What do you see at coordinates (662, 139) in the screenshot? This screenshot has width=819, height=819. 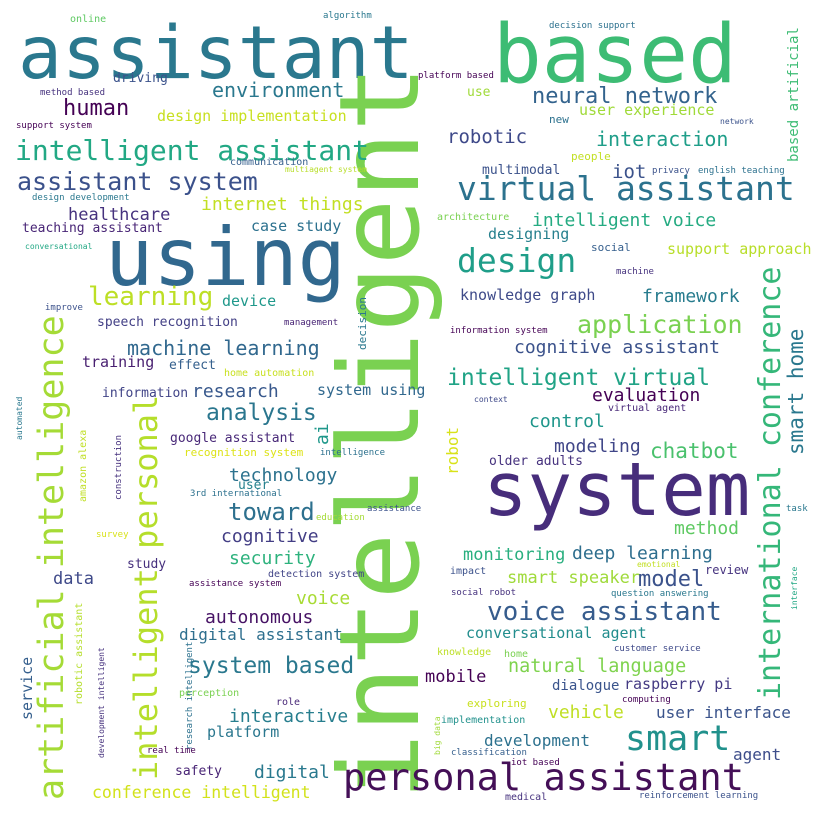 I see `word: interaction` at bounding box center [662, 139].